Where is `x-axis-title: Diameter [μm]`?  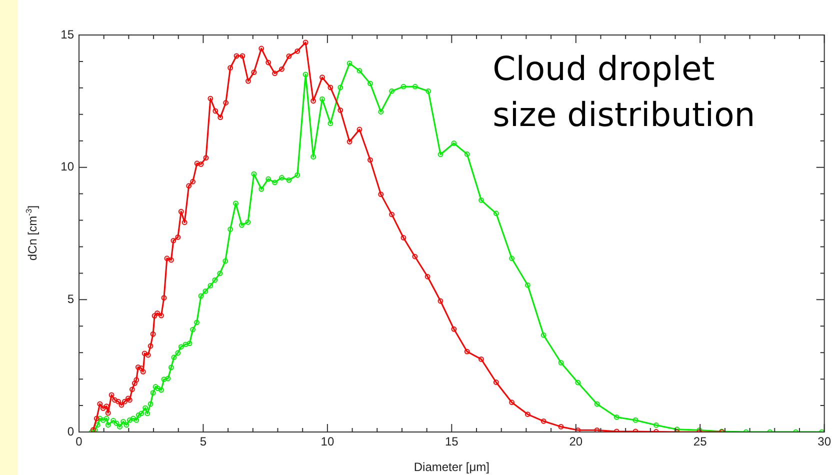 x-axis-title: Diameter [μm] is located at coordinates (452, 467).